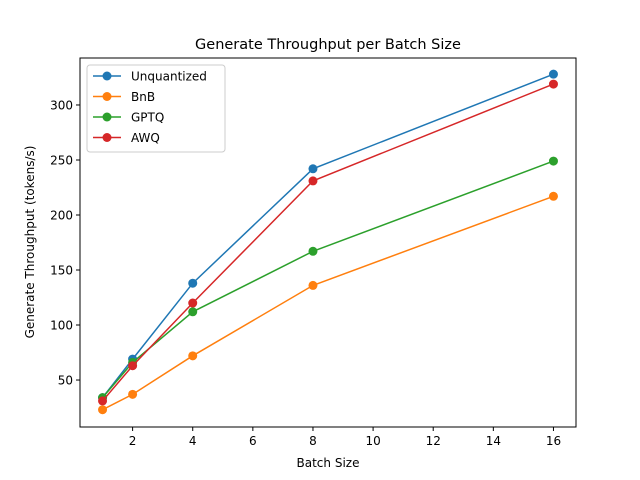  I want to click on legend-box, so click(156, 108).